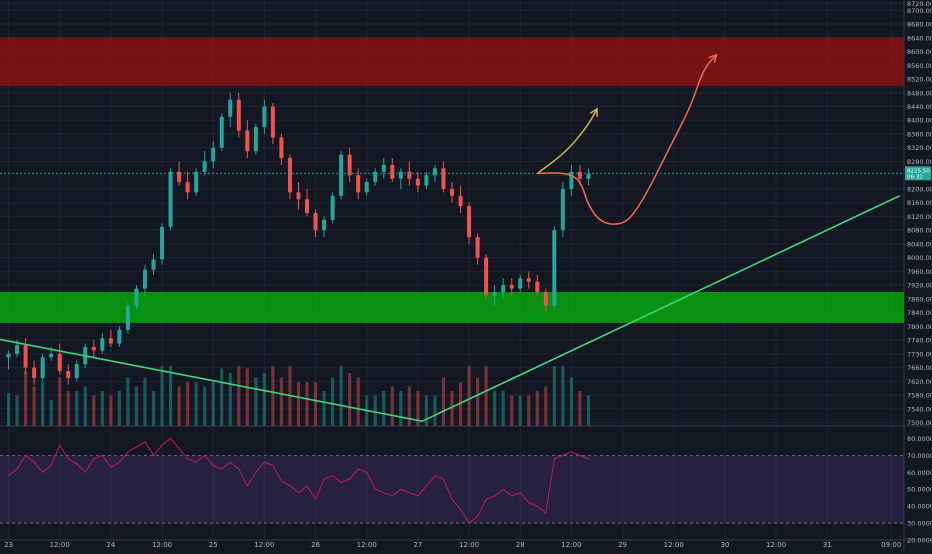 The height and width of the screenshot is (554, 932). Describe the element at coordinates (919, 423) in the screenshot. I see `price-tick-label: 7500.00` at that location.